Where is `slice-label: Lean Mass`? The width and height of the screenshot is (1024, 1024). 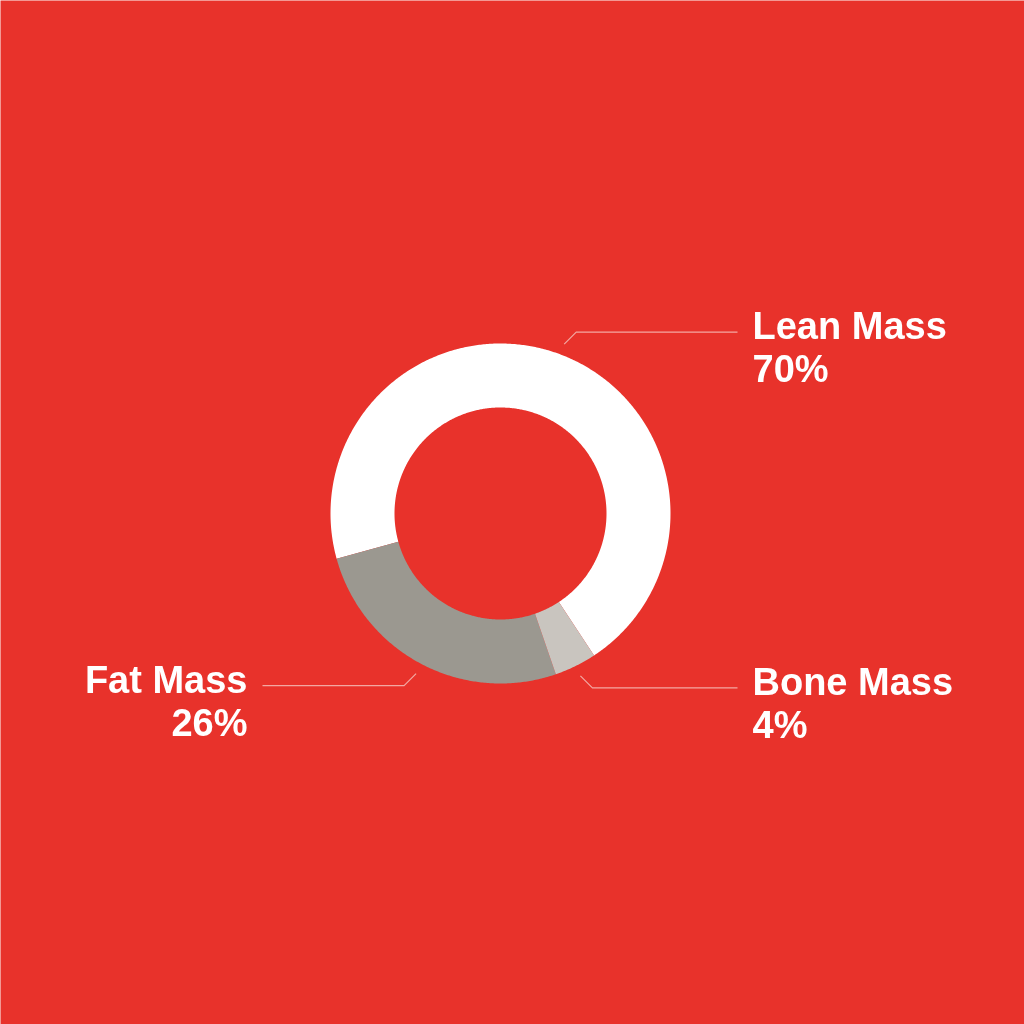
slice-label: Lean Mass is located at coordinates (849, 326).